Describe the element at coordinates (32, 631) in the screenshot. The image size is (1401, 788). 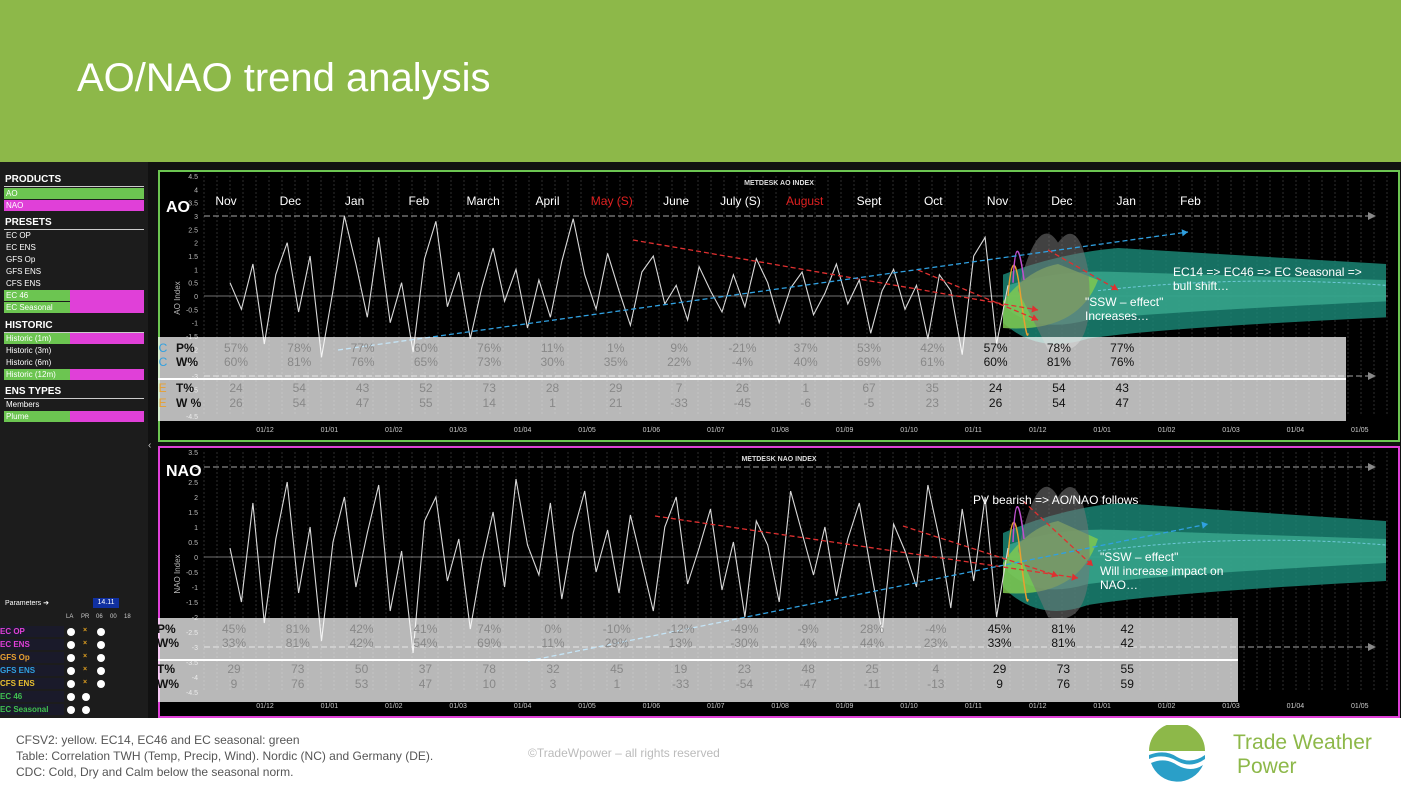
I see `param-row-label: EC OP` at that location.